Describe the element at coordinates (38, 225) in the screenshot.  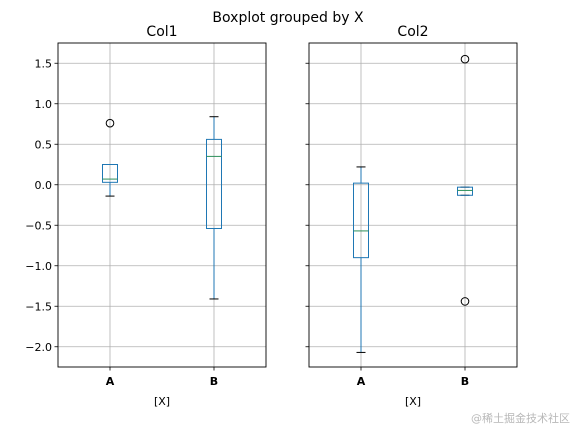
I see `y-tick-label: −0.5` at that location.